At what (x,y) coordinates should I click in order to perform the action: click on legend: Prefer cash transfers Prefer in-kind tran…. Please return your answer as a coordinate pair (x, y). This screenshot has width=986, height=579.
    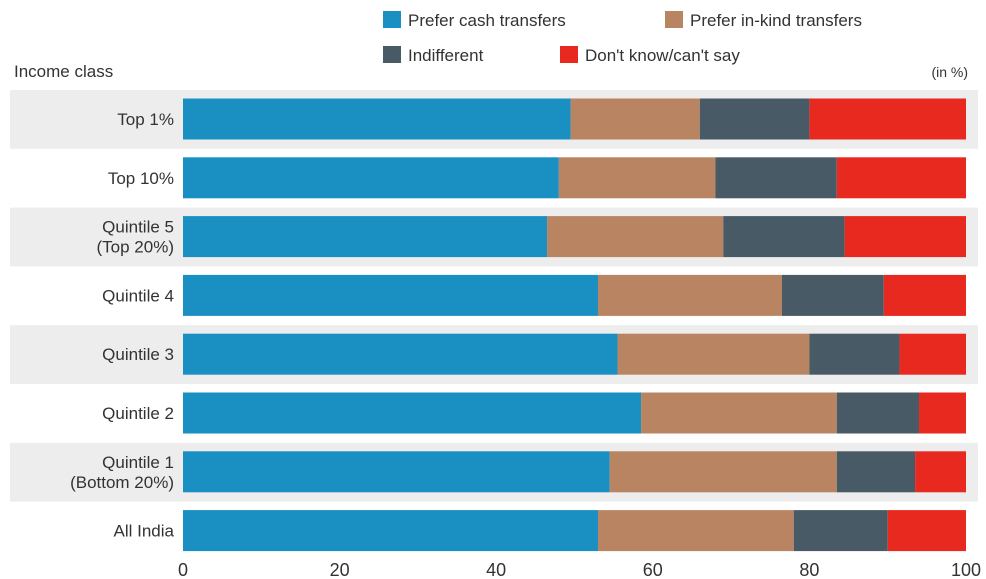
    Looking at the image, I should click on (622, 38).